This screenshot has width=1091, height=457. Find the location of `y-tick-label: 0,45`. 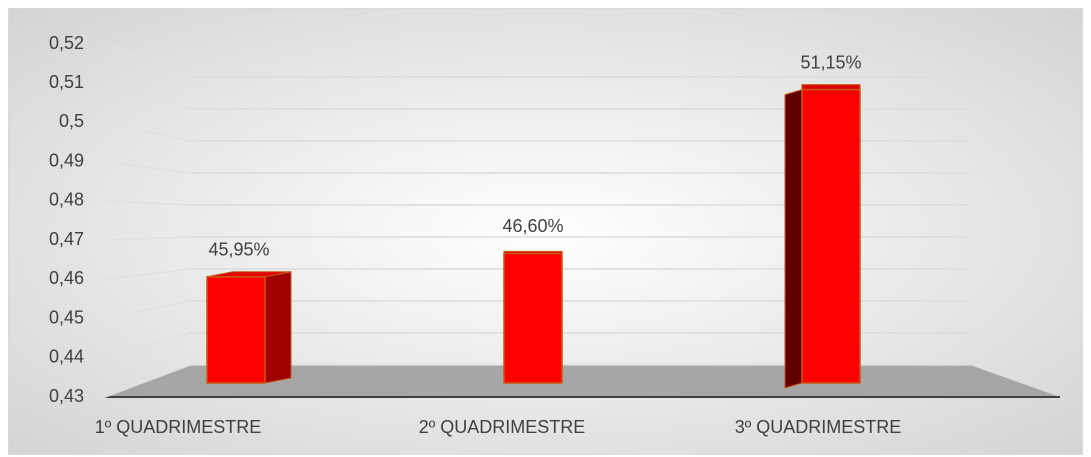

y-tick-label: 0,45 is located at coordinates (66, 317).